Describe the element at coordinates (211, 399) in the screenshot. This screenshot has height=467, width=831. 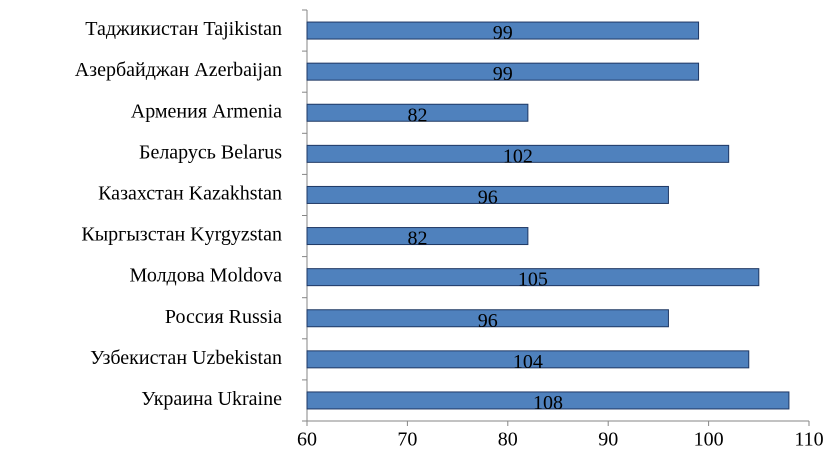
I see `y-tick-label: Украина Ukraine` at that location.